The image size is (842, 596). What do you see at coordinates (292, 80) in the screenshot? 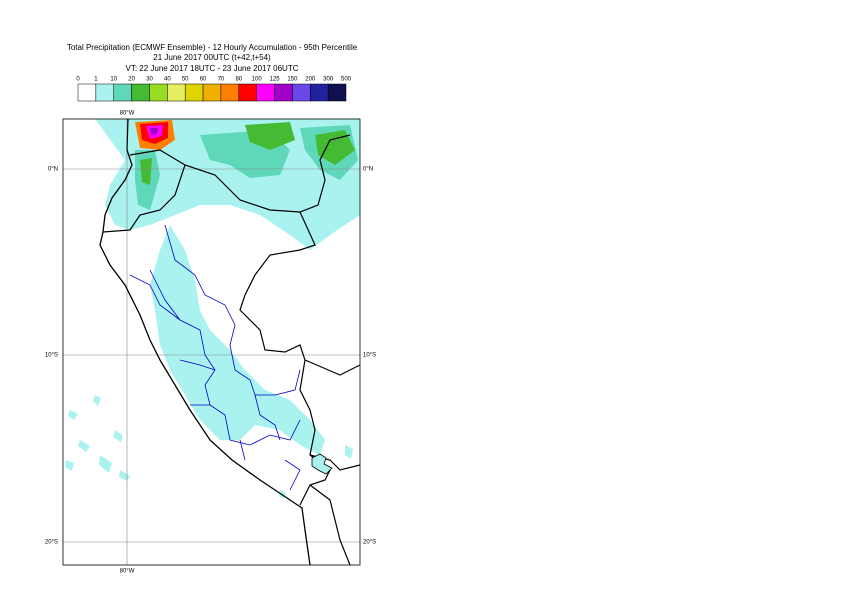
I see `legend-label: 150` at bounding box center [292, 80].